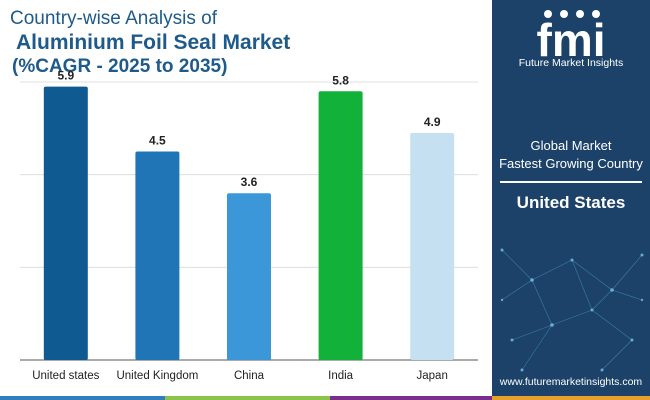 This screenshot has height=400, width=650. What do you see at coordinates (249, 182) in the screenshot?
I see `data-label: 3.6` at bounding box center [249, 182].